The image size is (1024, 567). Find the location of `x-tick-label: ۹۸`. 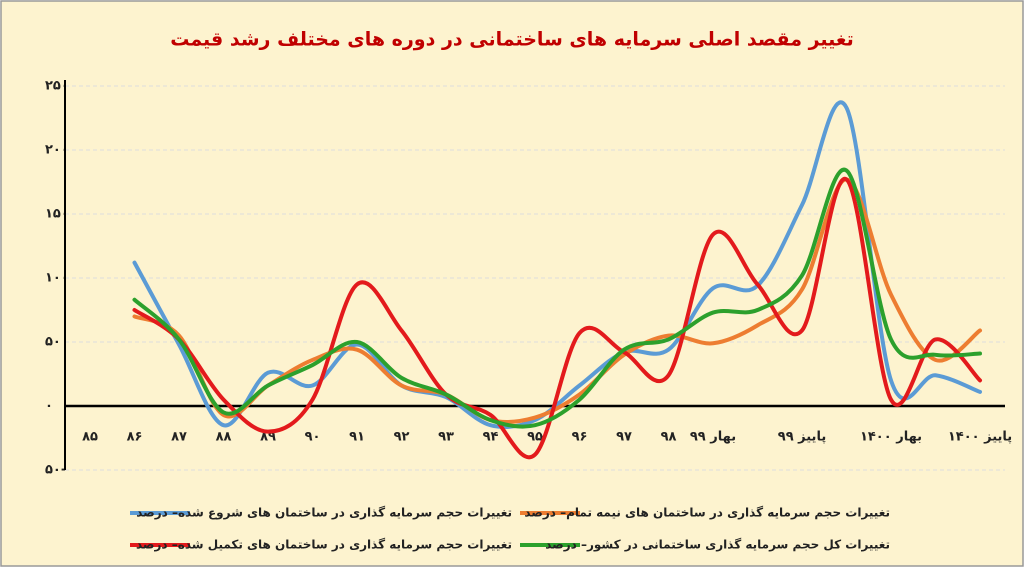

x-tick-label: ۹۸ is located at coordinates (669, 437).